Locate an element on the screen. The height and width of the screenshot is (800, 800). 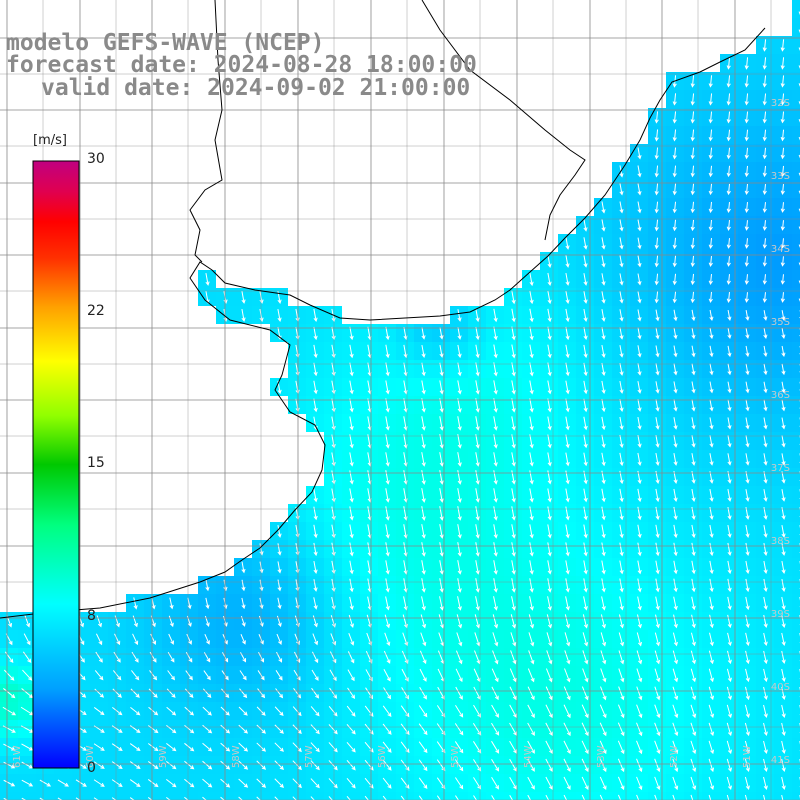
lon-label: 55W is located at coordinates (455, 756).